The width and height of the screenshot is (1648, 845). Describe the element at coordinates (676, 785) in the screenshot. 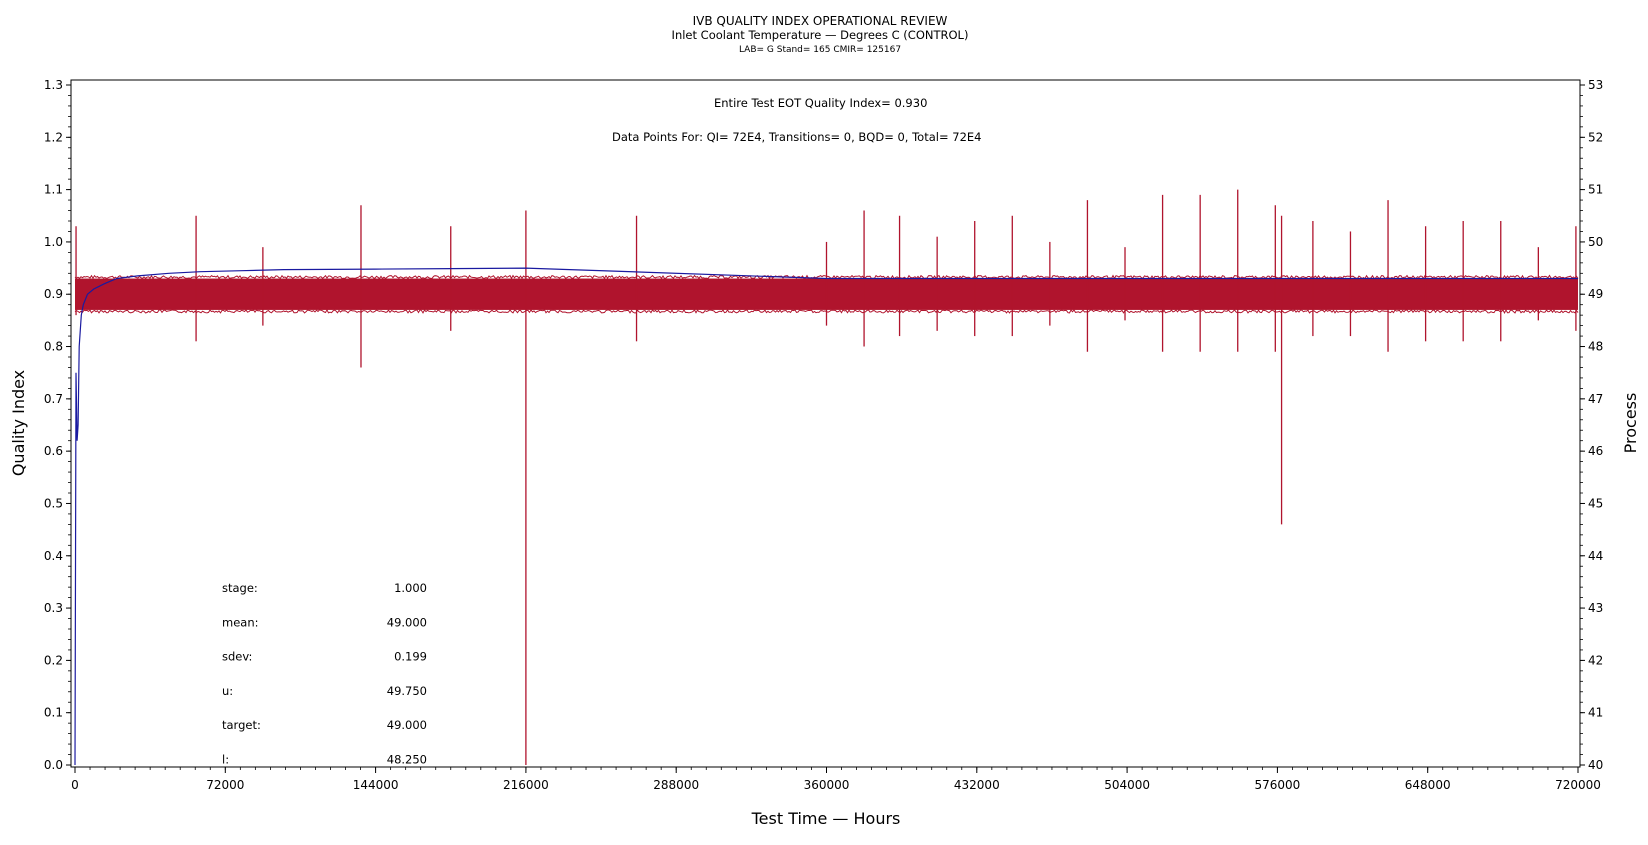

I see `x-tick-label: 288000` at that location.